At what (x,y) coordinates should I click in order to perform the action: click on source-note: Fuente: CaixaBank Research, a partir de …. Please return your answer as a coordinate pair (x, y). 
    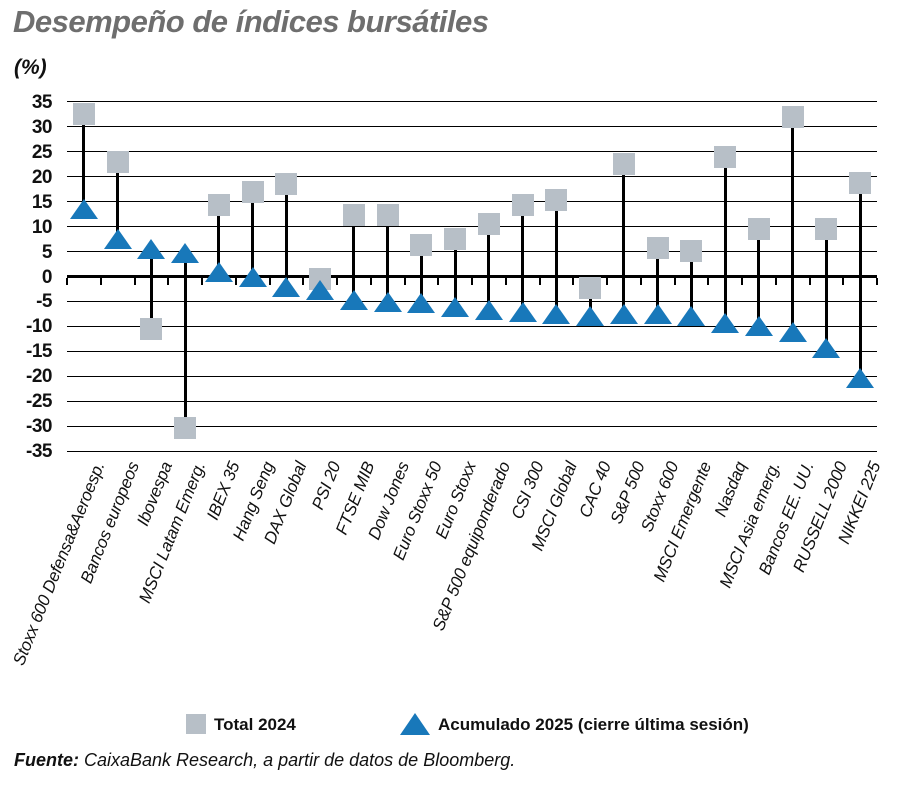
    Looking at the image, I should click on (264, 760).